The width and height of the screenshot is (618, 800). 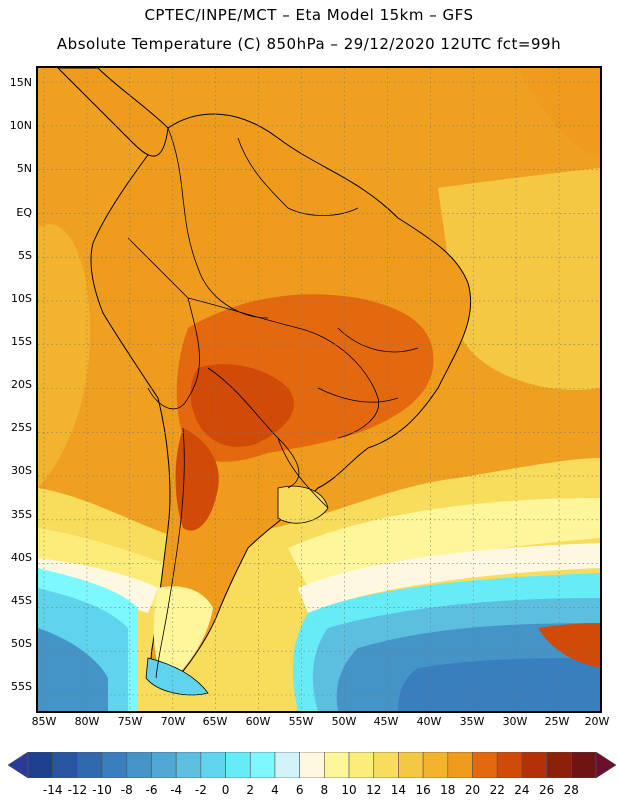 I want to click on central-america, so click(x=113, y=112).